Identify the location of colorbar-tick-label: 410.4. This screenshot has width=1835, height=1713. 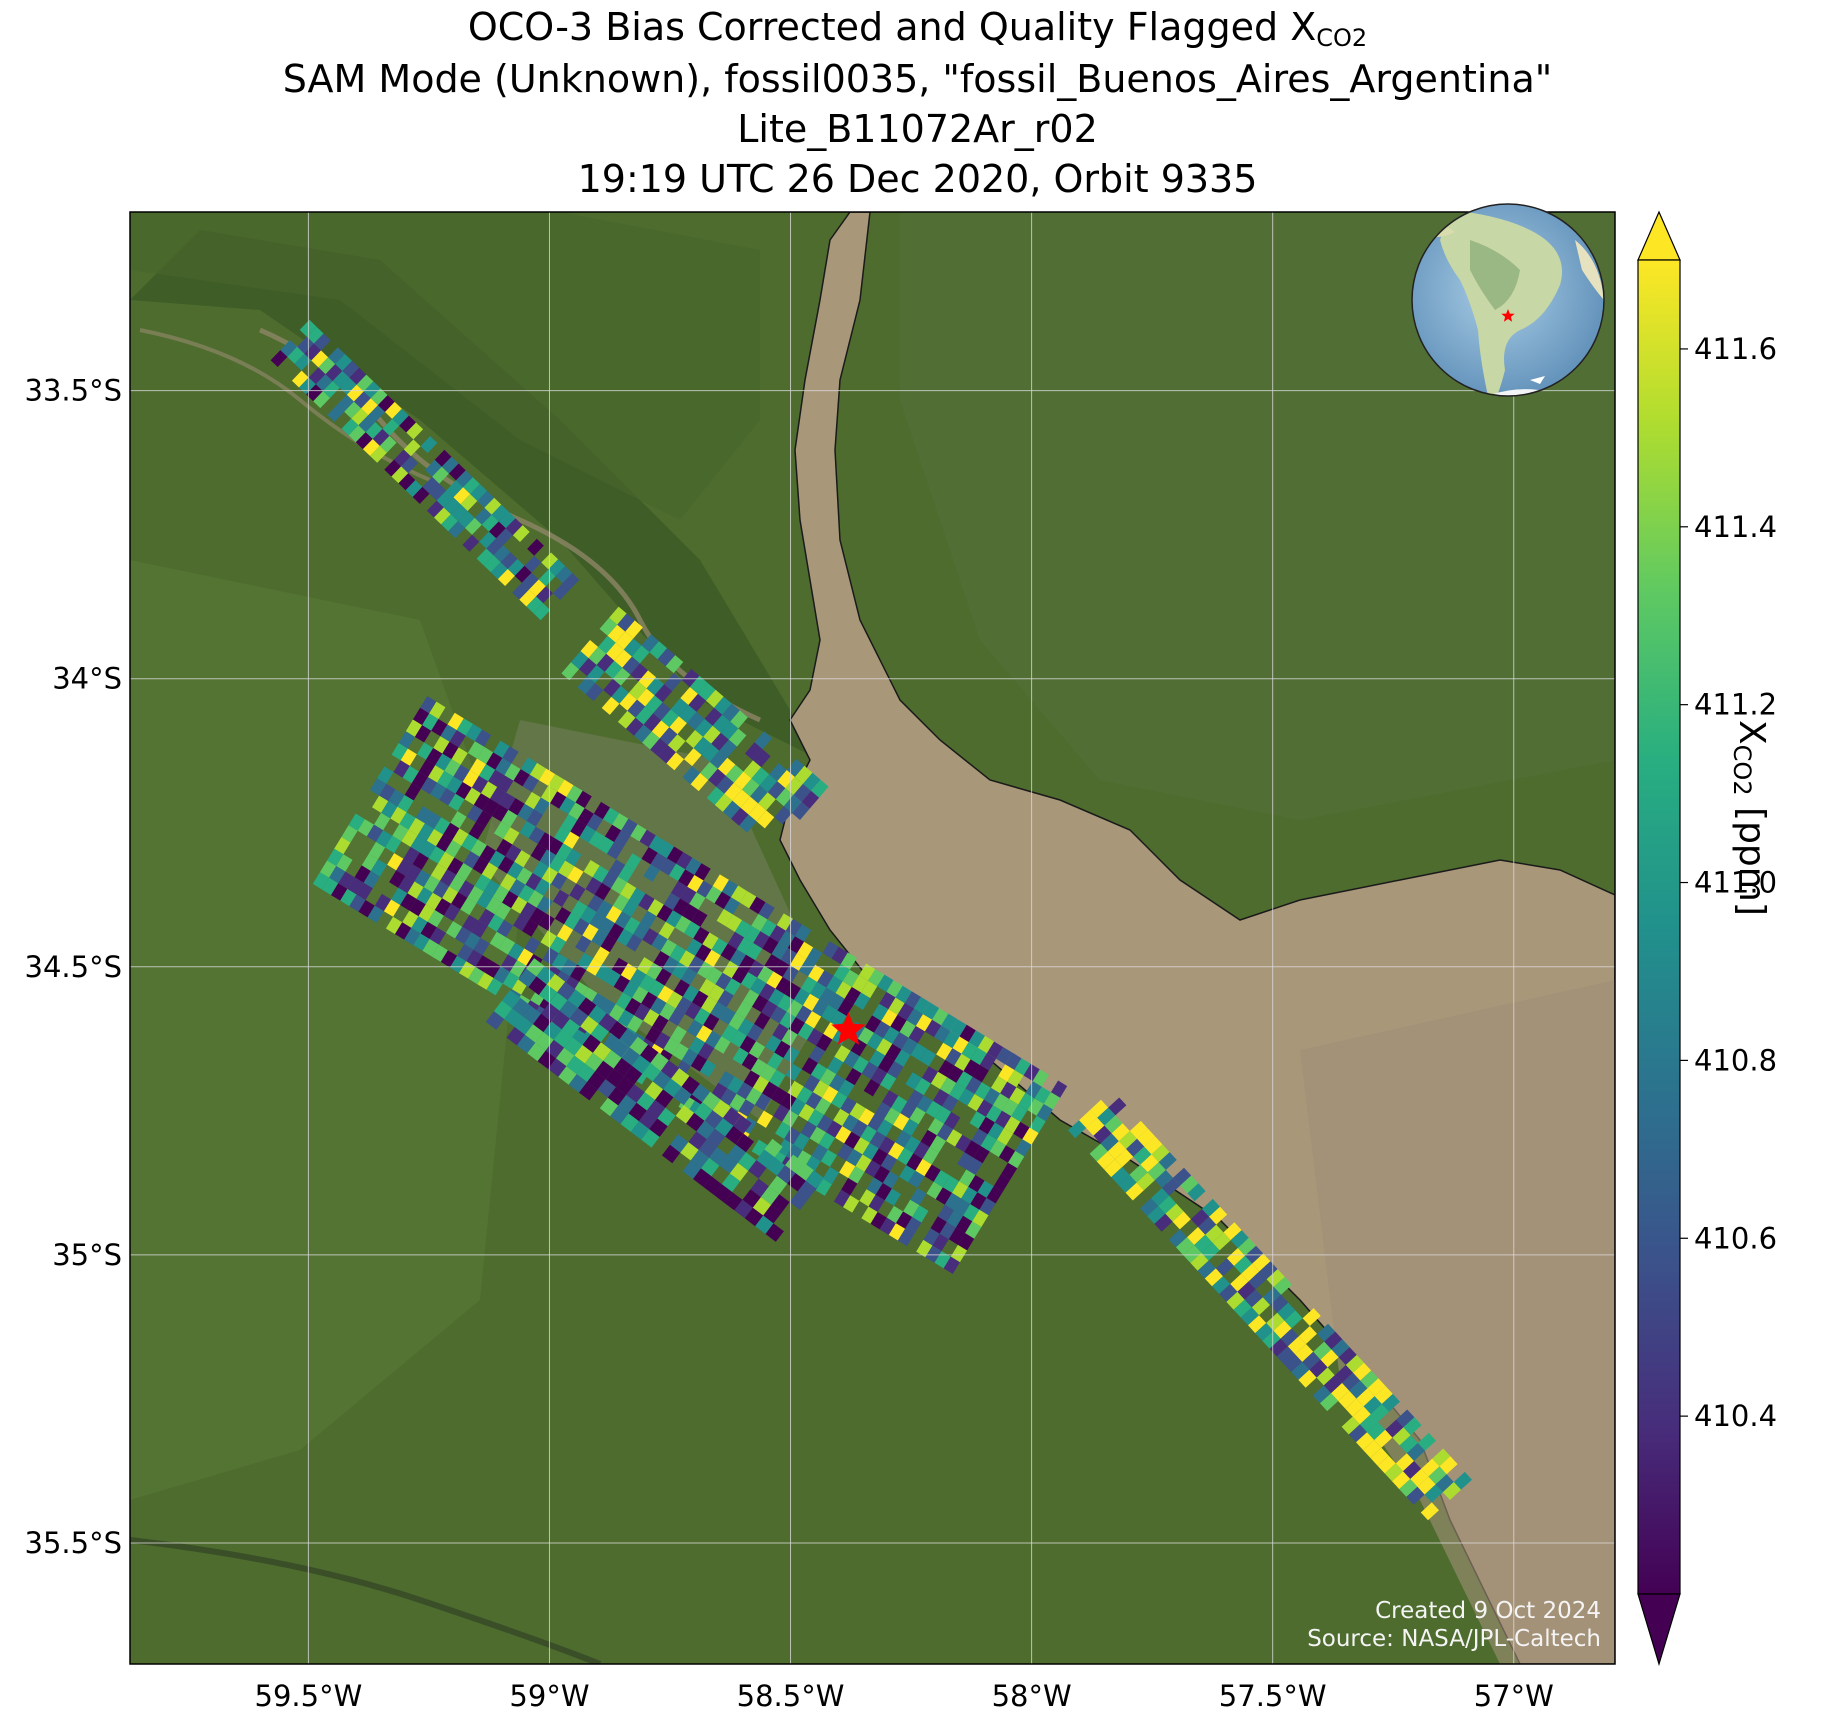
(1735, 1416).